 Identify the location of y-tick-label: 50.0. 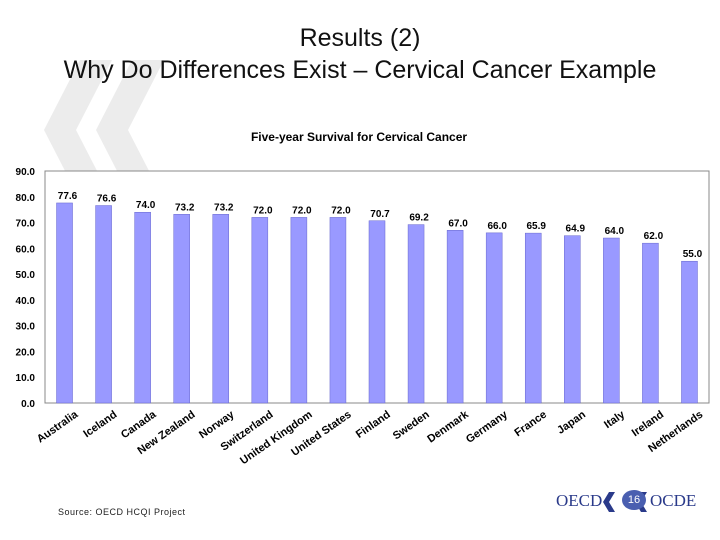
(26, 275).